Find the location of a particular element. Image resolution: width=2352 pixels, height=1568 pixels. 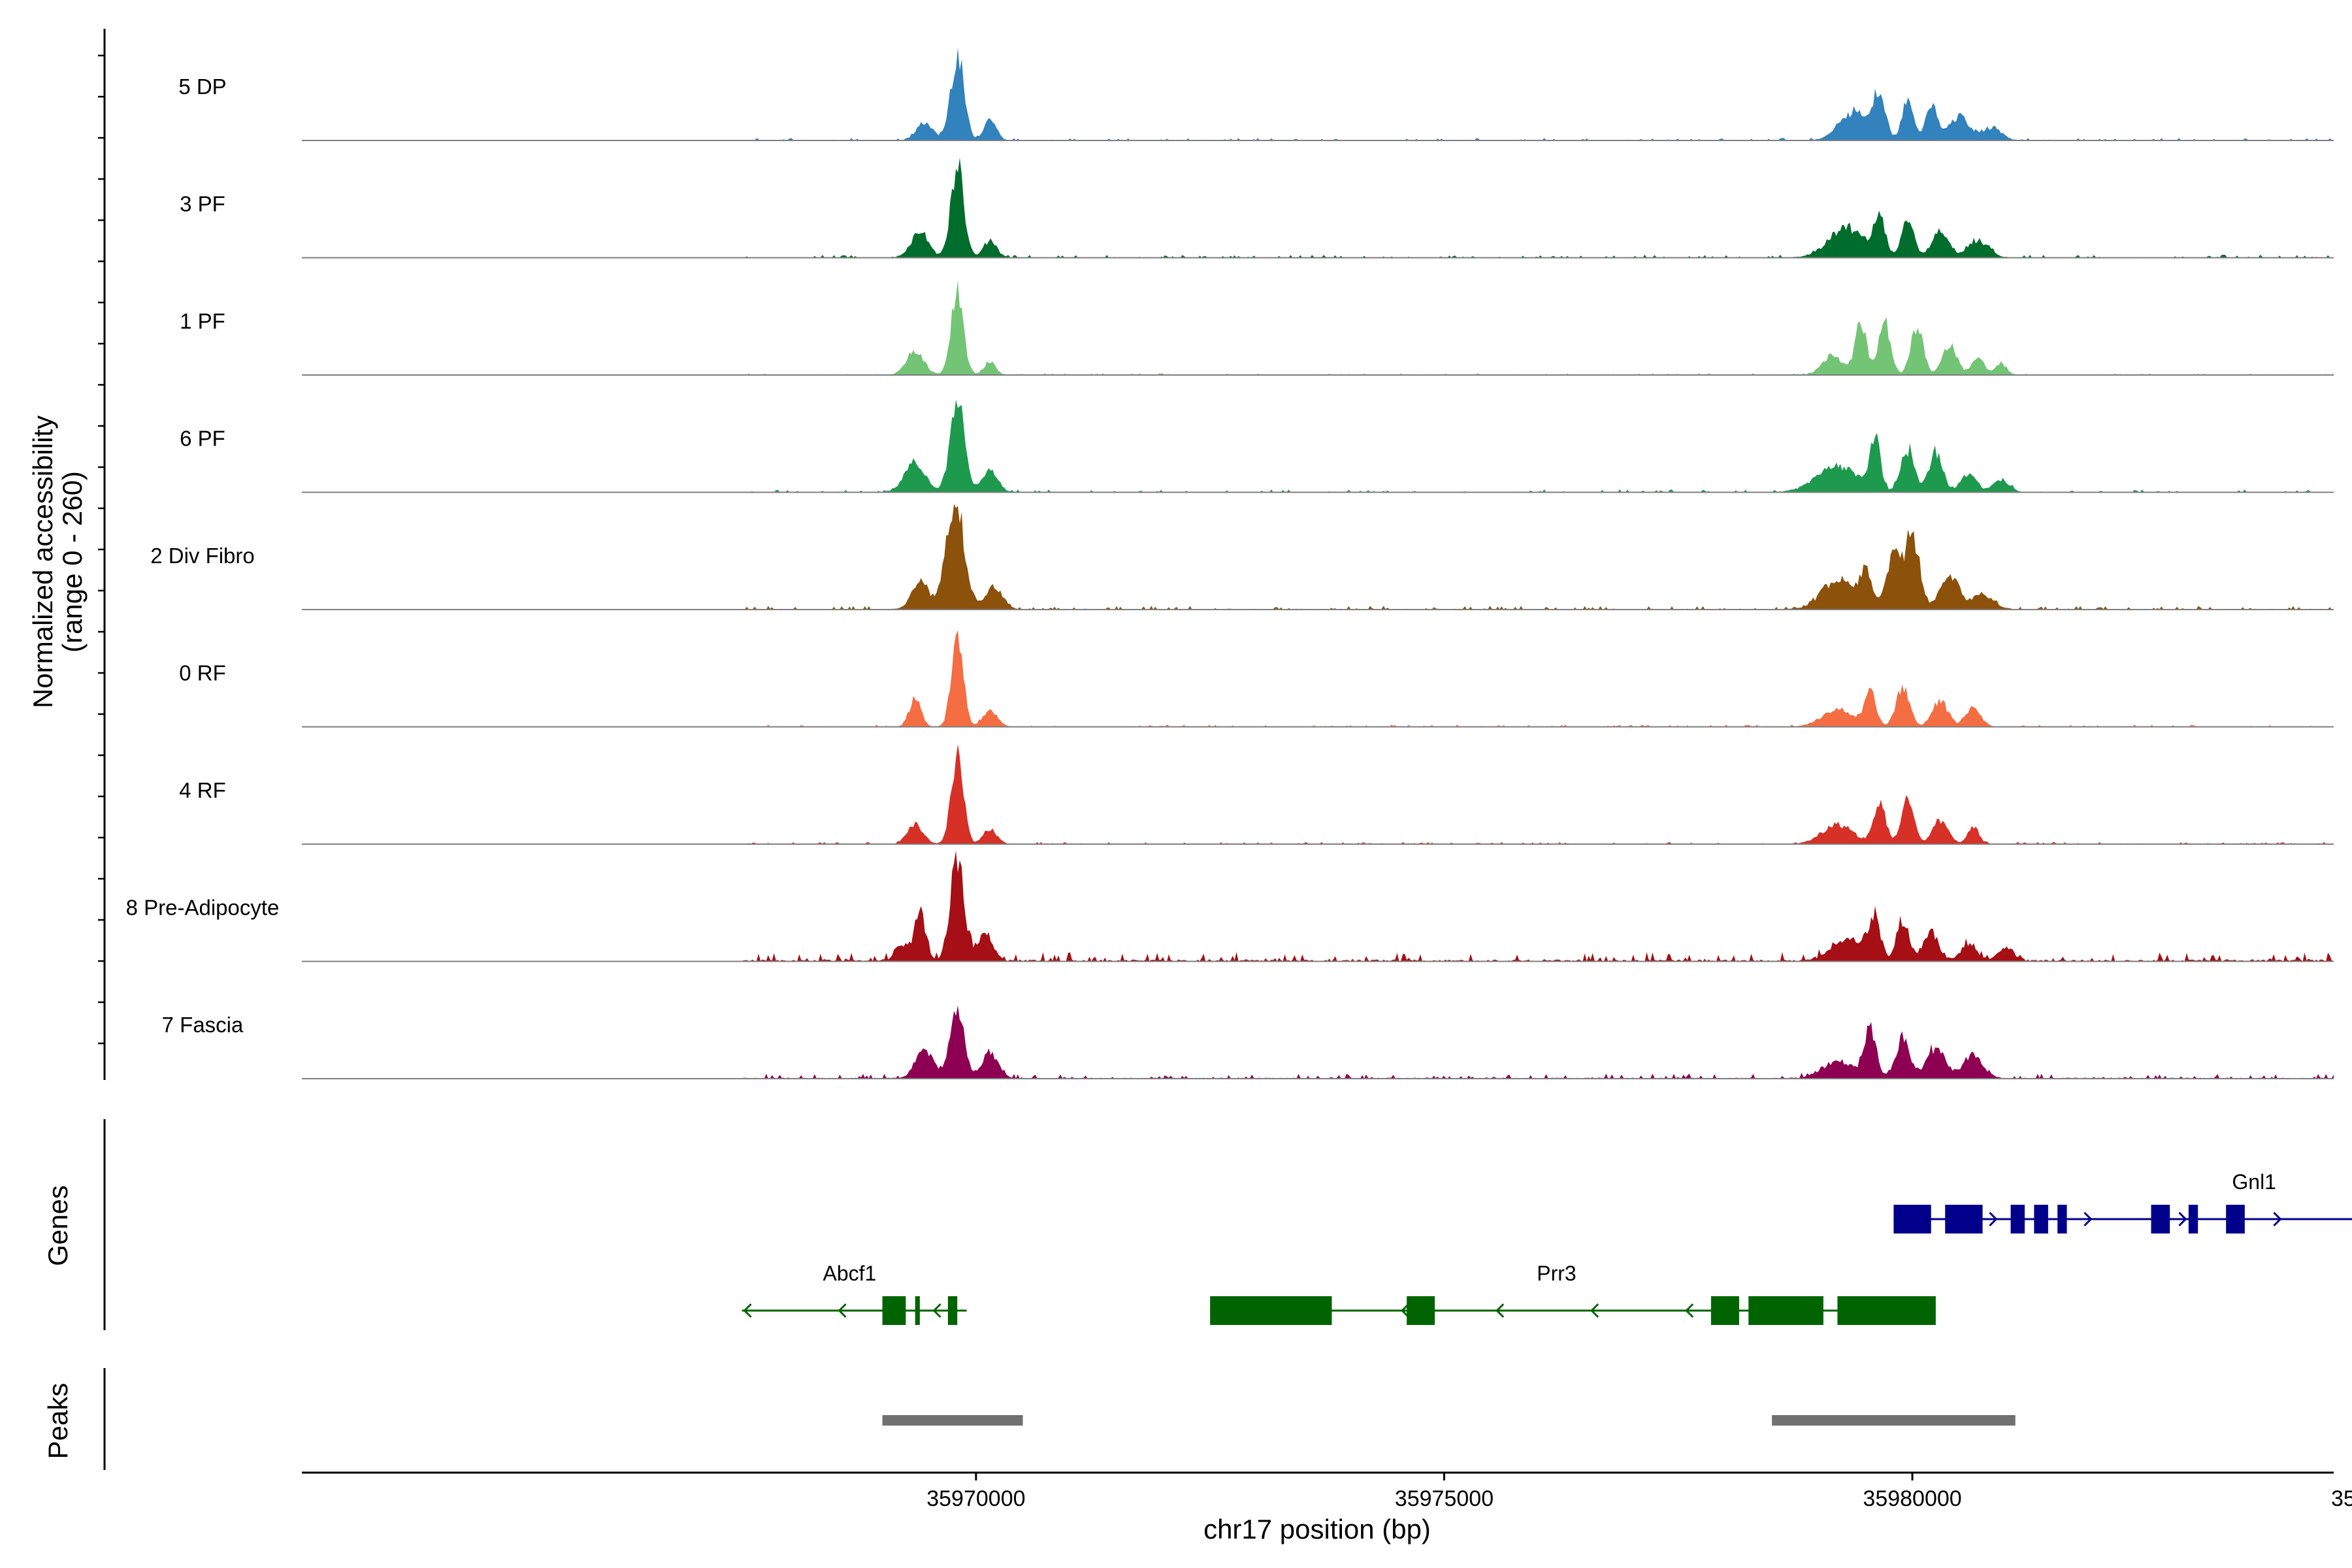

track-0-rf: 0 RF is located at coordinates (1256, 679).